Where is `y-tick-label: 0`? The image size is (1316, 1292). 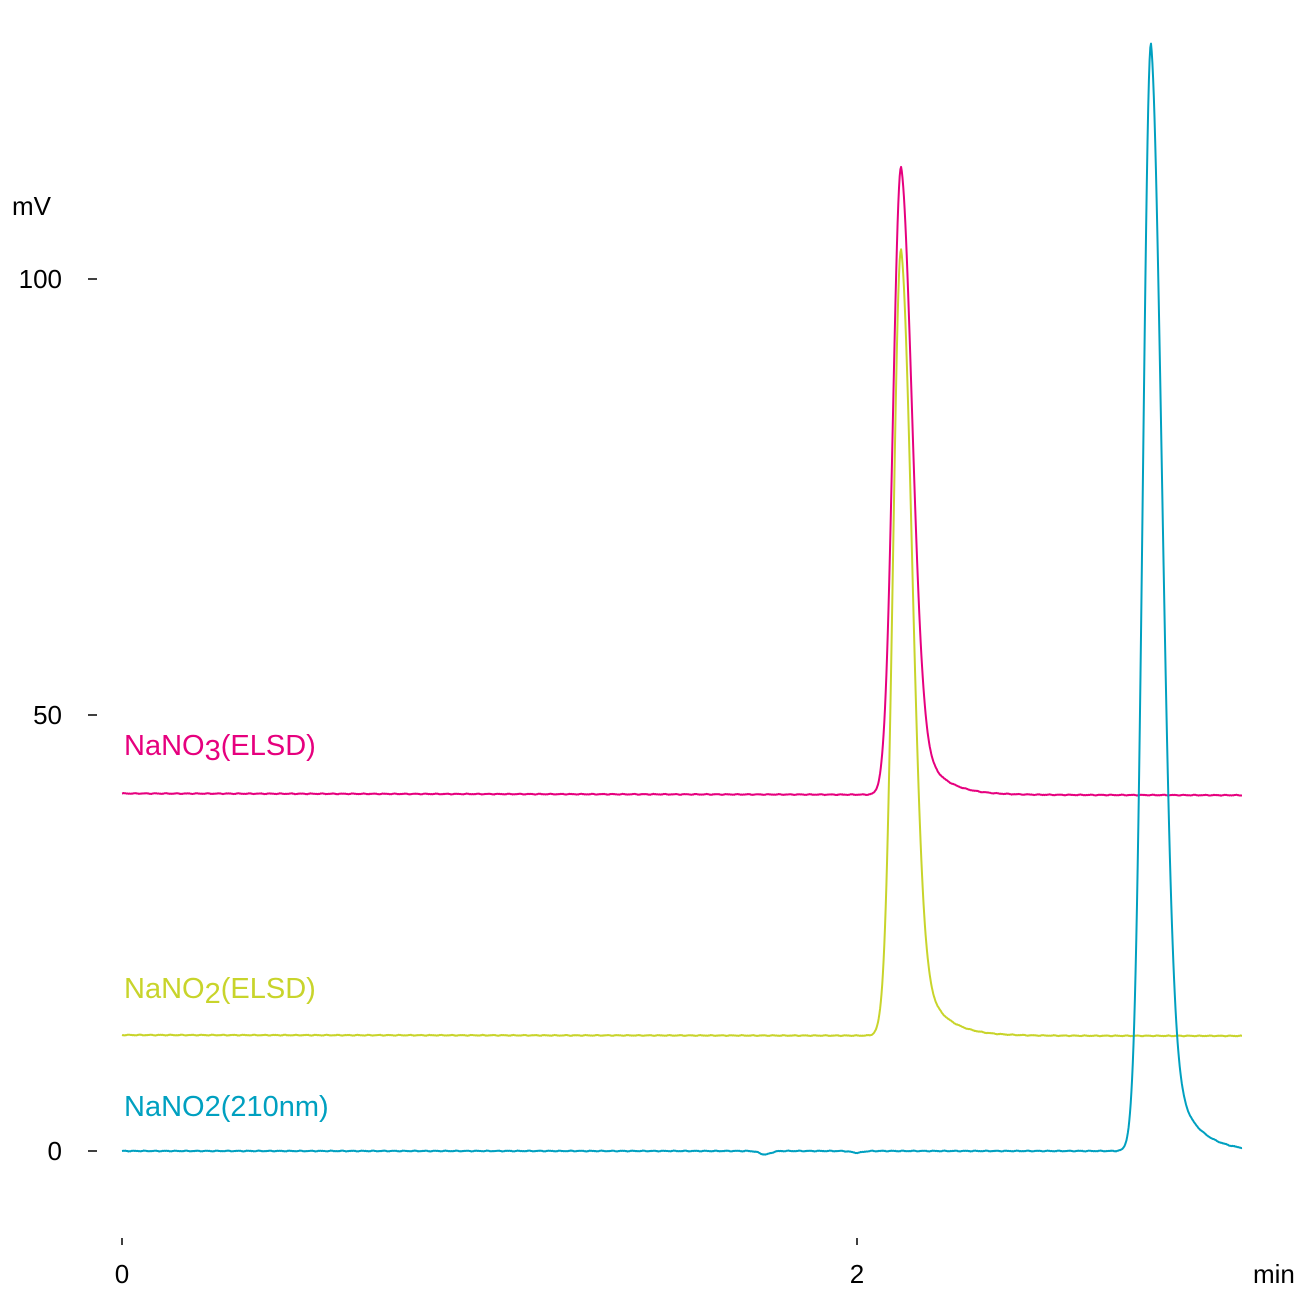
y-tick-label: 0 is located at coordinates (55, 1151).